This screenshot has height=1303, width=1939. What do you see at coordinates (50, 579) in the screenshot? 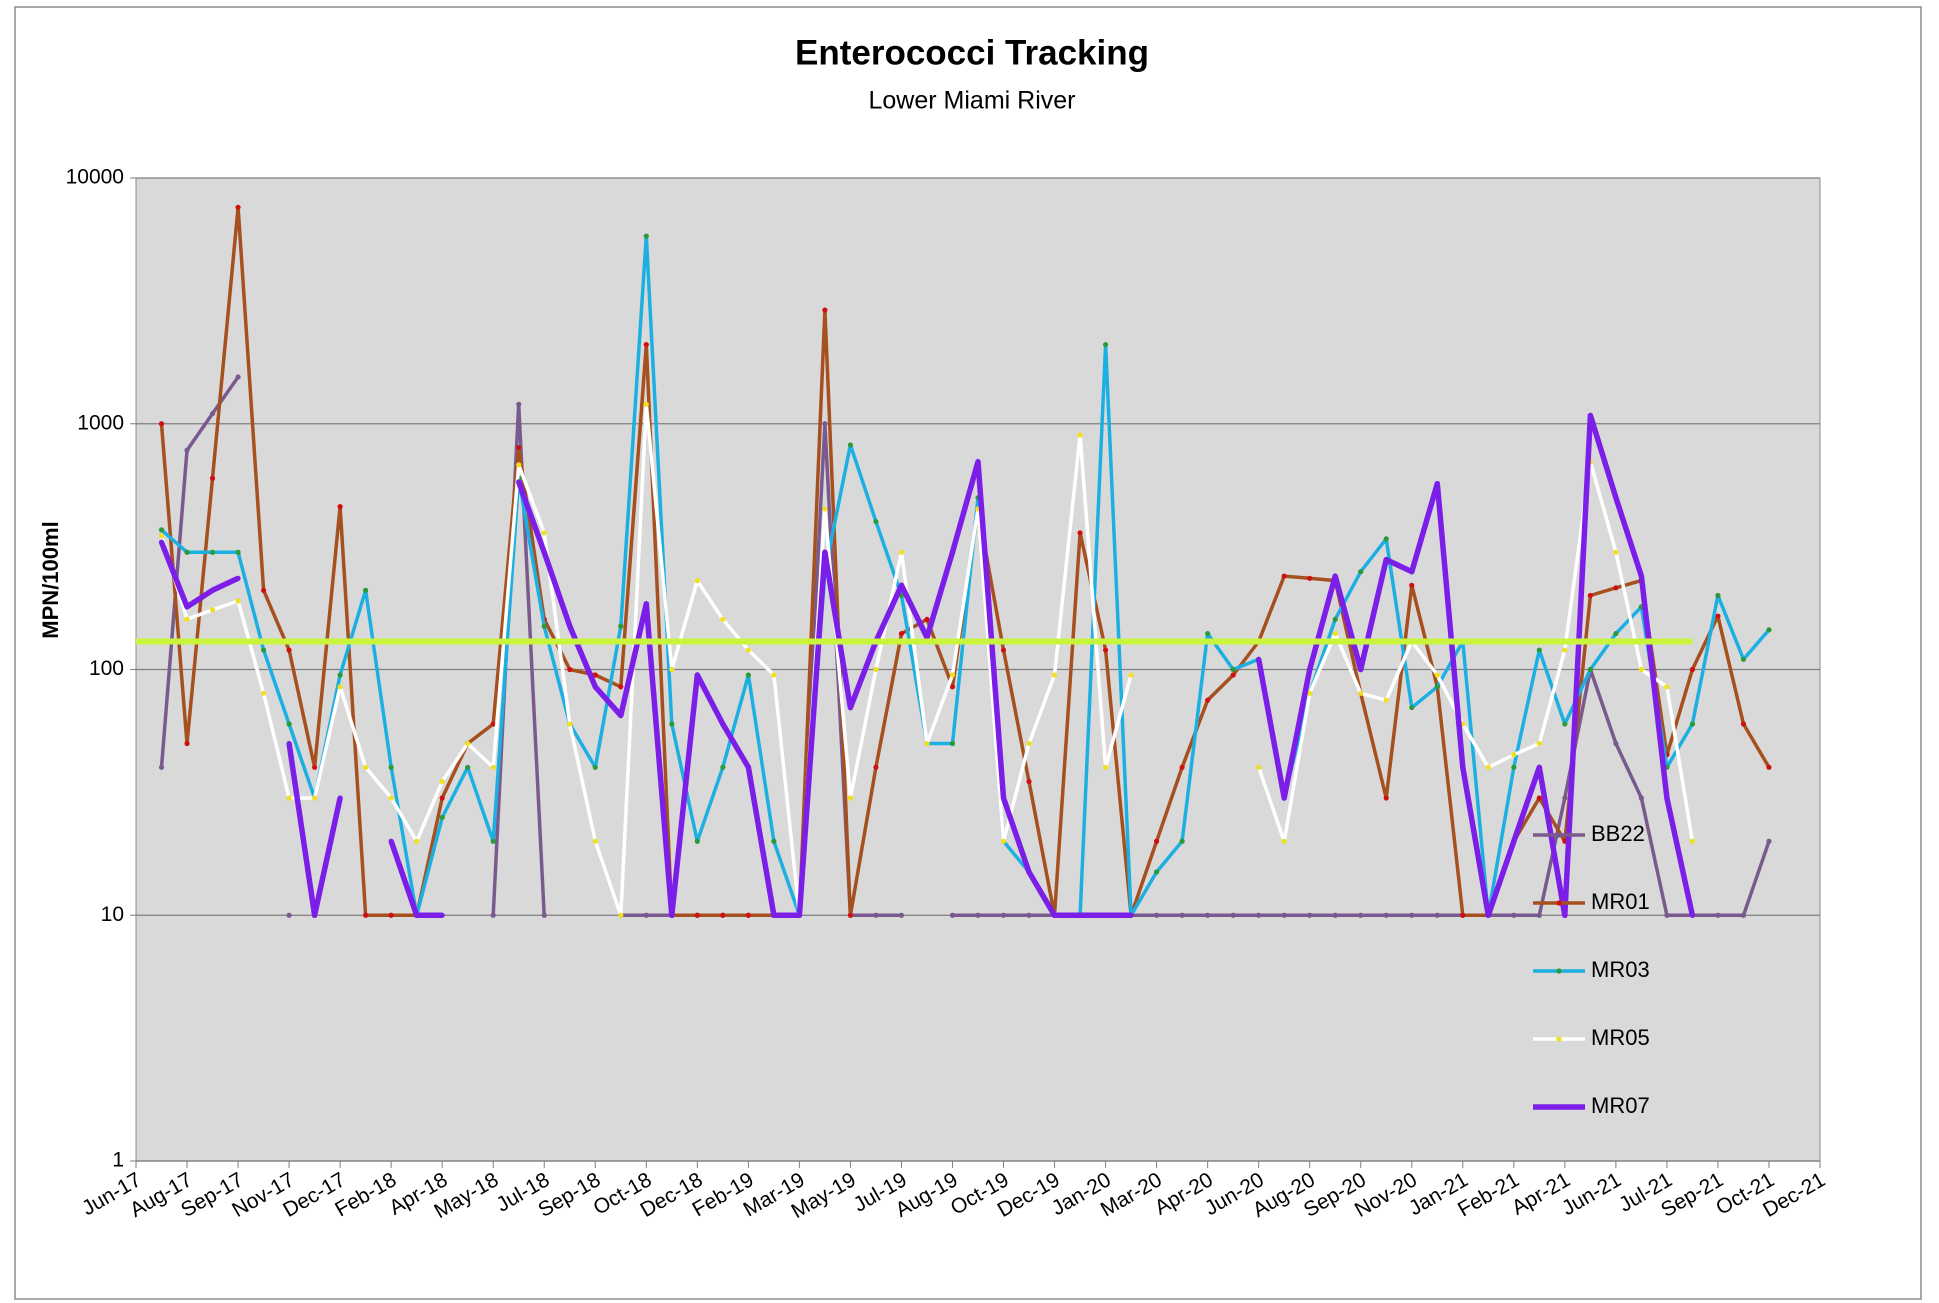
I see `y-axis-label: MPN/100ml` at bounding box center [50, 579].